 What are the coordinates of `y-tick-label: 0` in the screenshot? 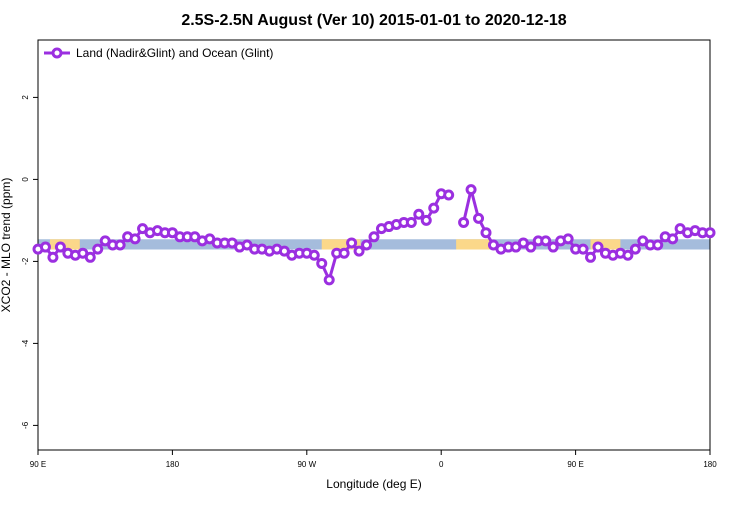 It's located at (25, 179).